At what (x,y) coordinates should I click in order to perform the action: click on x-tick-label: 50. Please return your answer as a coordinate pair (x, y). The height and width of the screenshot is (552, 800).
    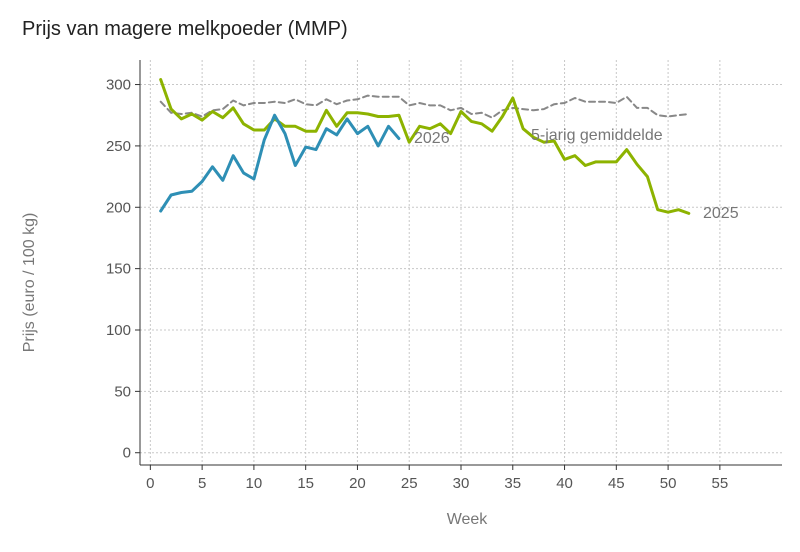
    Looking at the image, I should click on (668, 483).